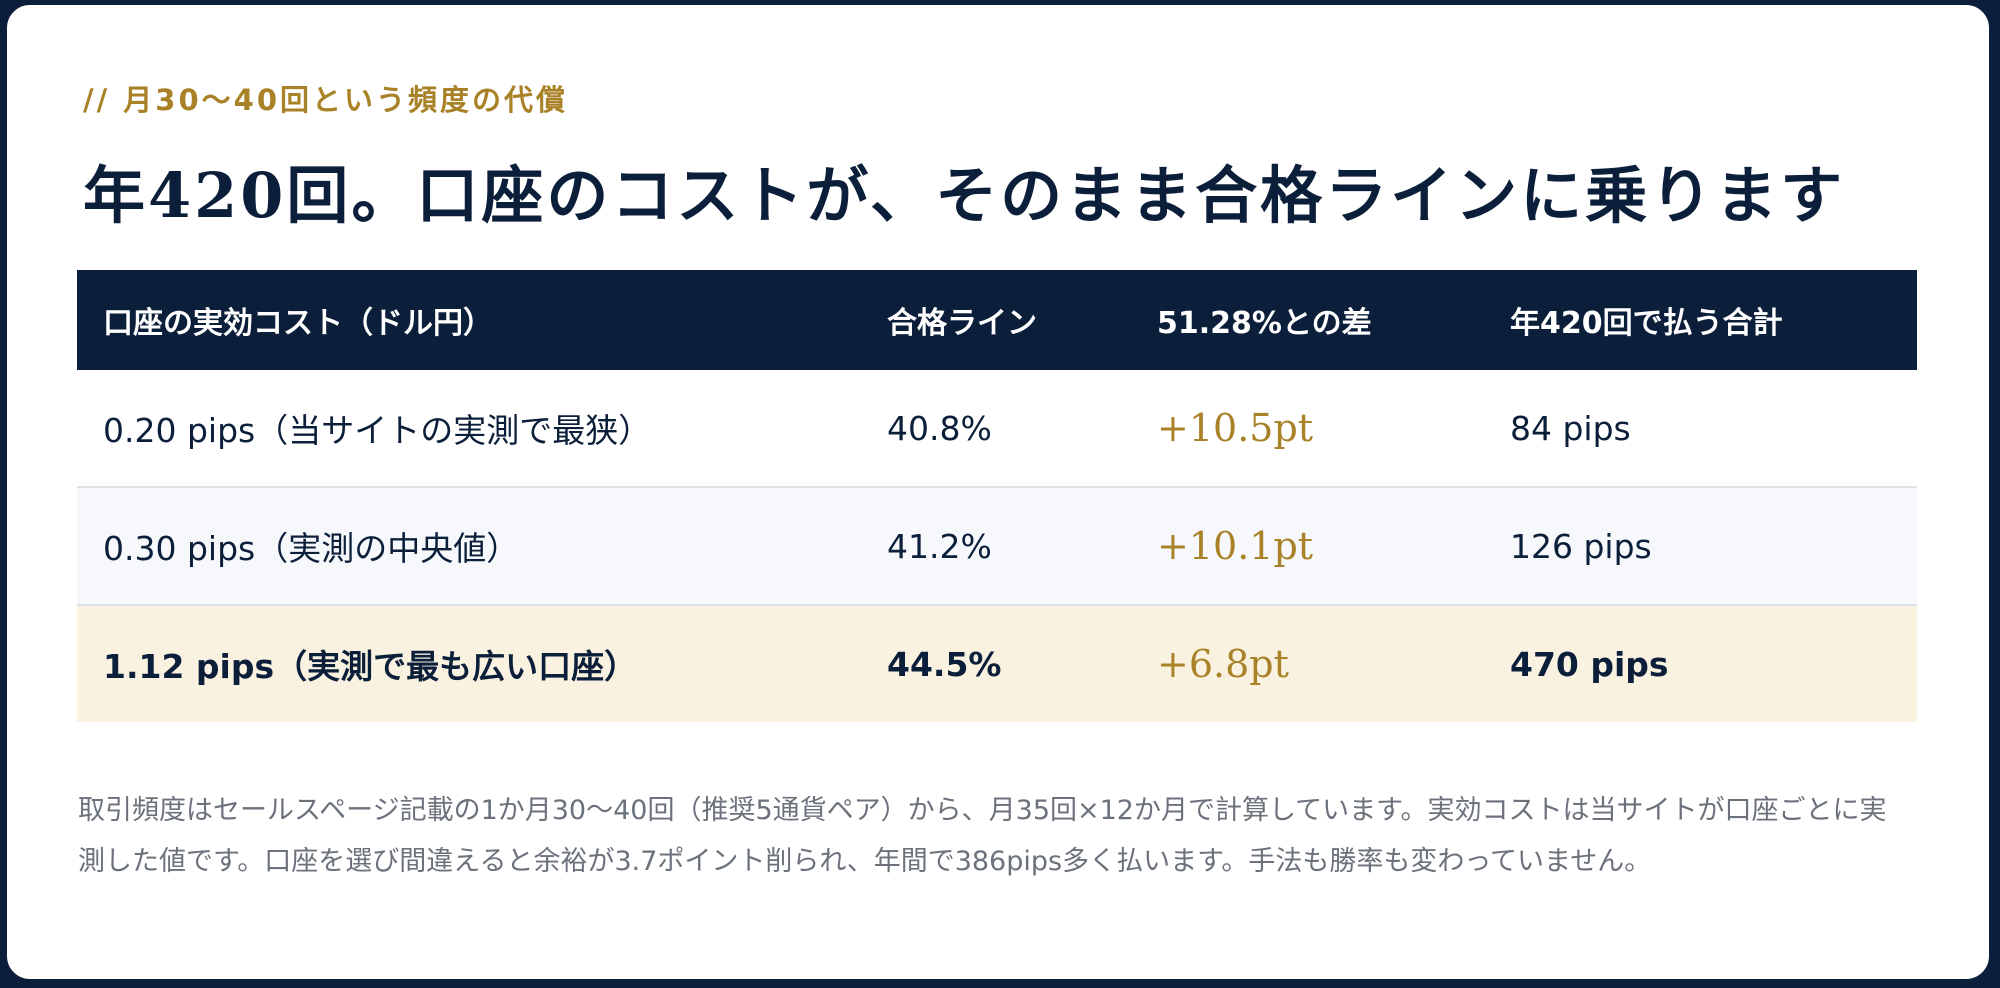 This screenshot has height=988, width=2000. What do you see at coordinates (469, 546) in the screenshot?
I see `cell-effective-cost: 0.30 pips（実測の中央値）` at bounding box center [469, 546].